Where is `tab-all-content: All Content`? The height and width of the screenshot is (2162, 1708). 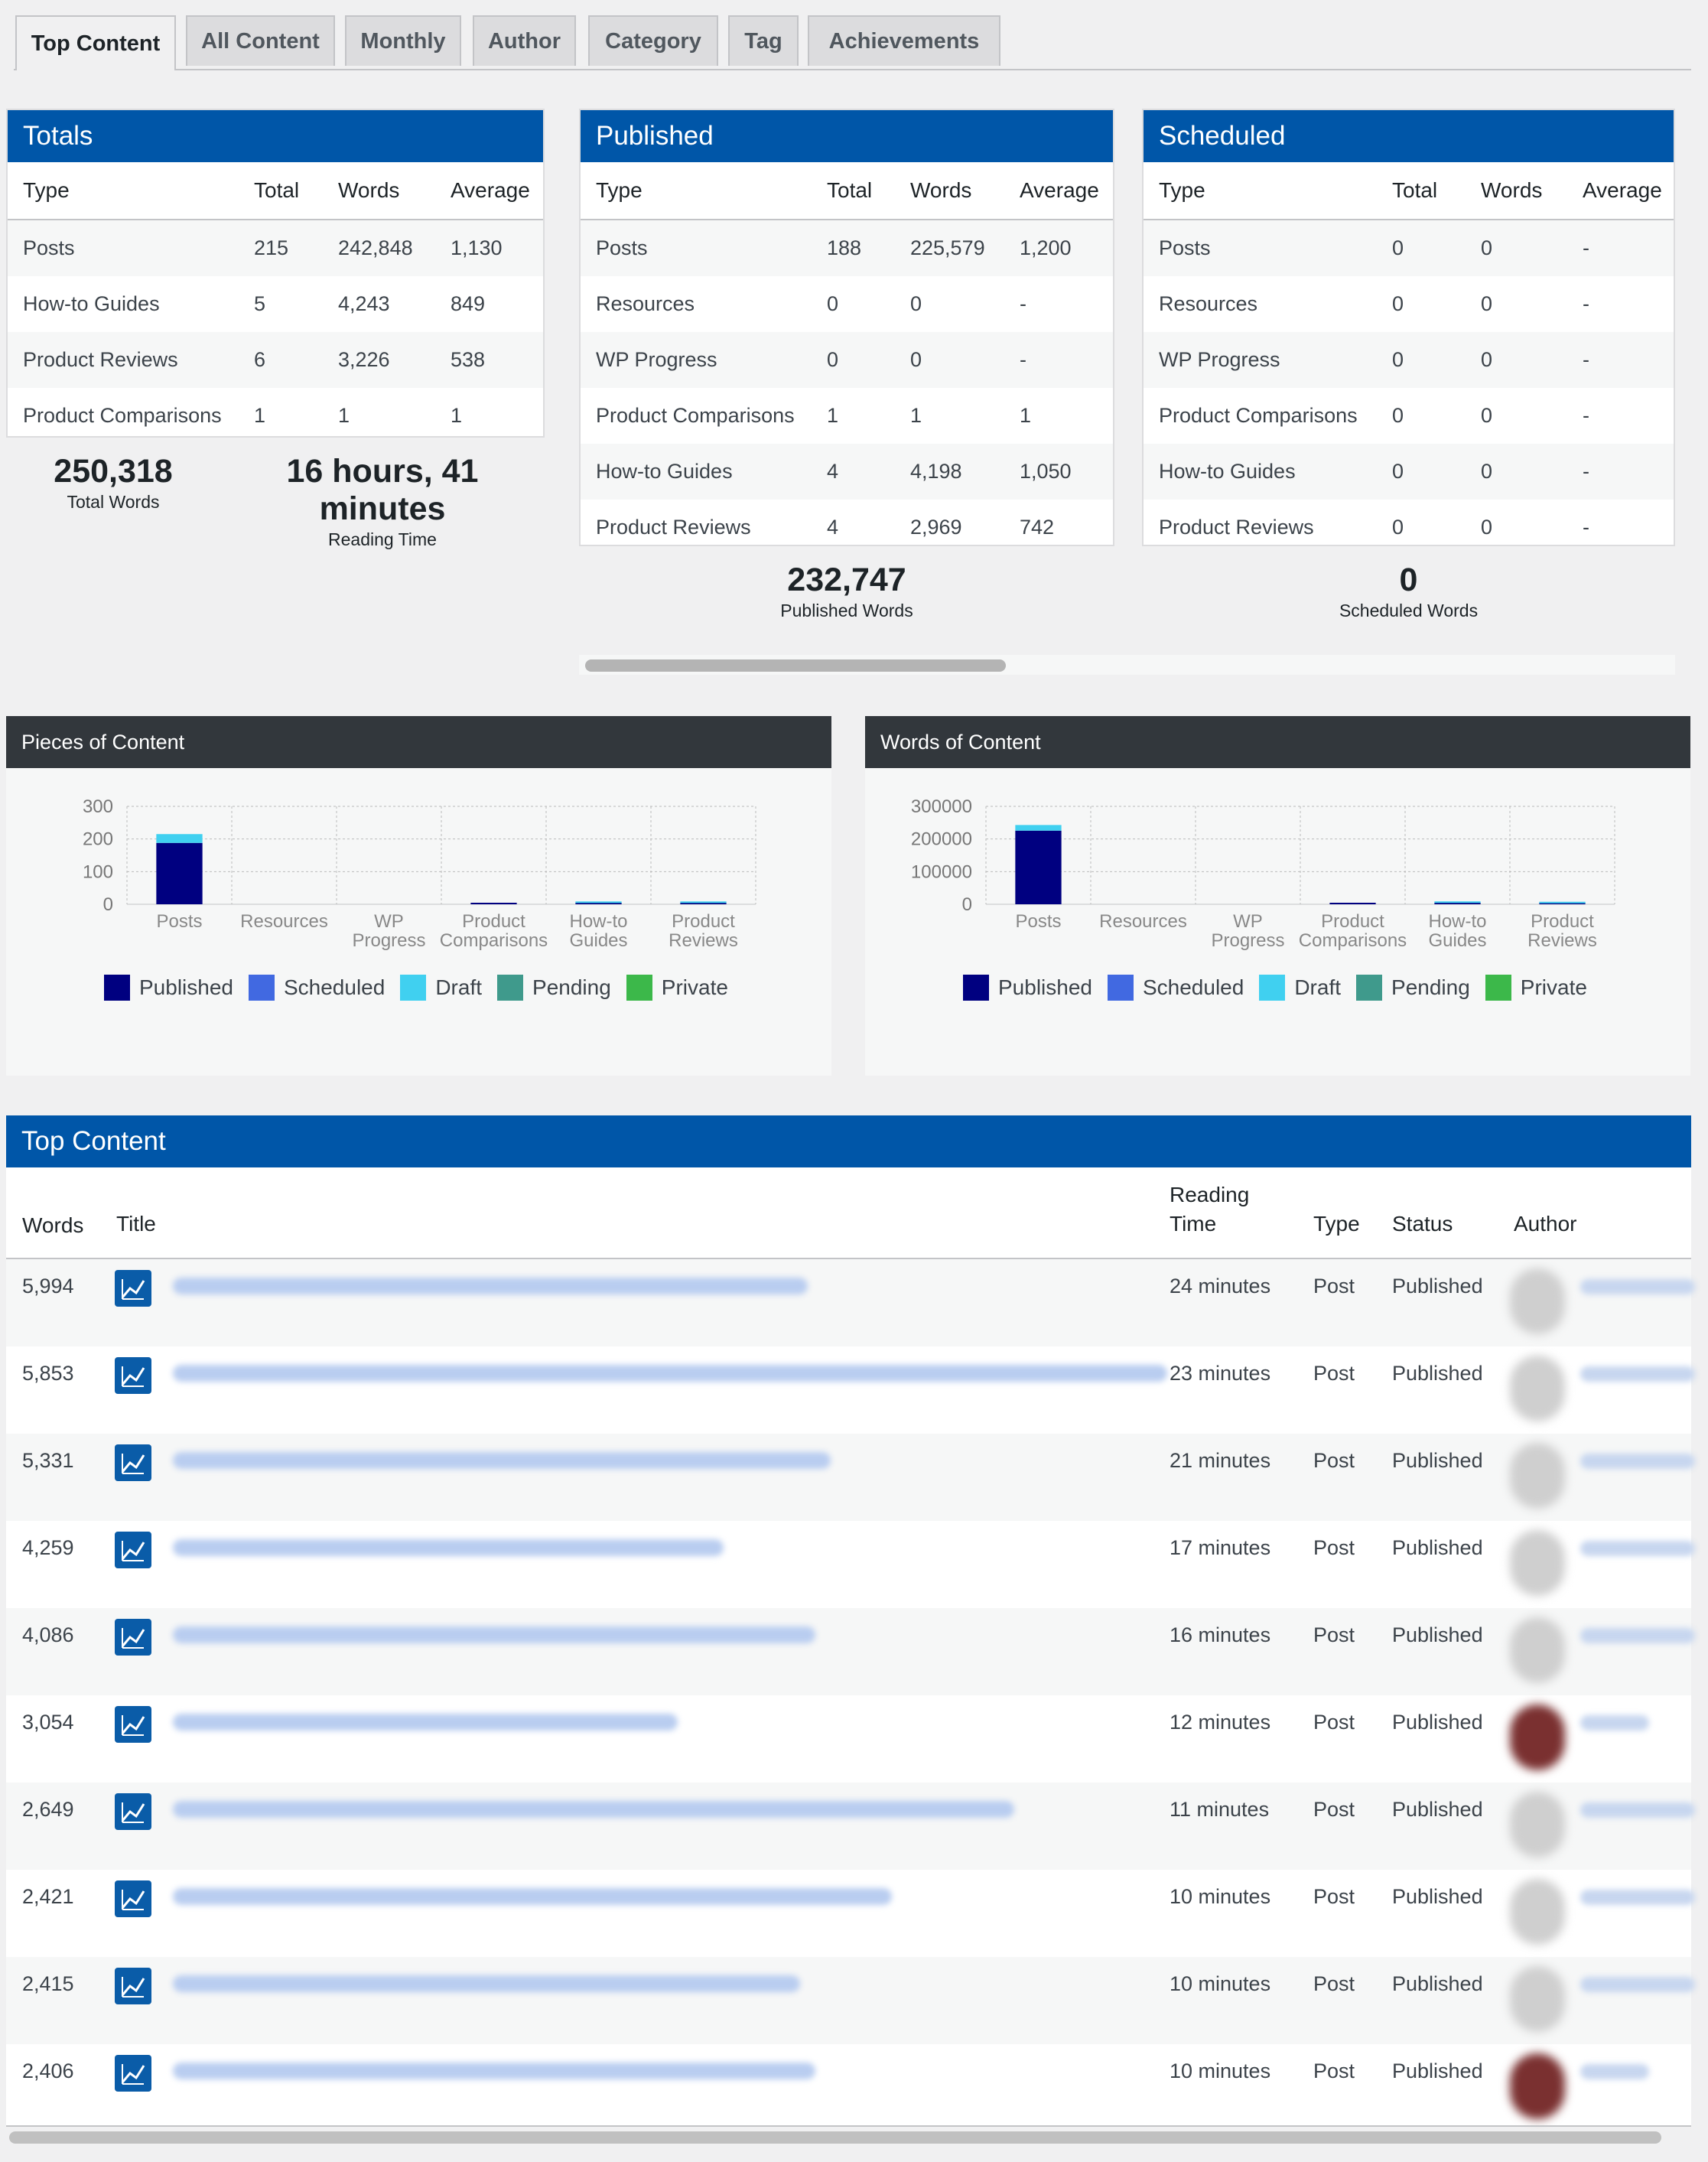 tab-all-content: All Content is located at coordinates (260, 40).